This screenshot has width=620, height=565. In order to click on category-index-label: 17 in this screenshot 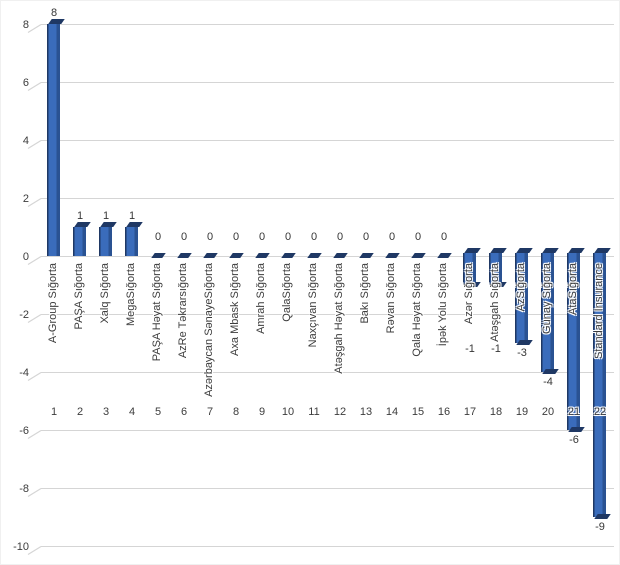, I will do `click(470, 412)`.